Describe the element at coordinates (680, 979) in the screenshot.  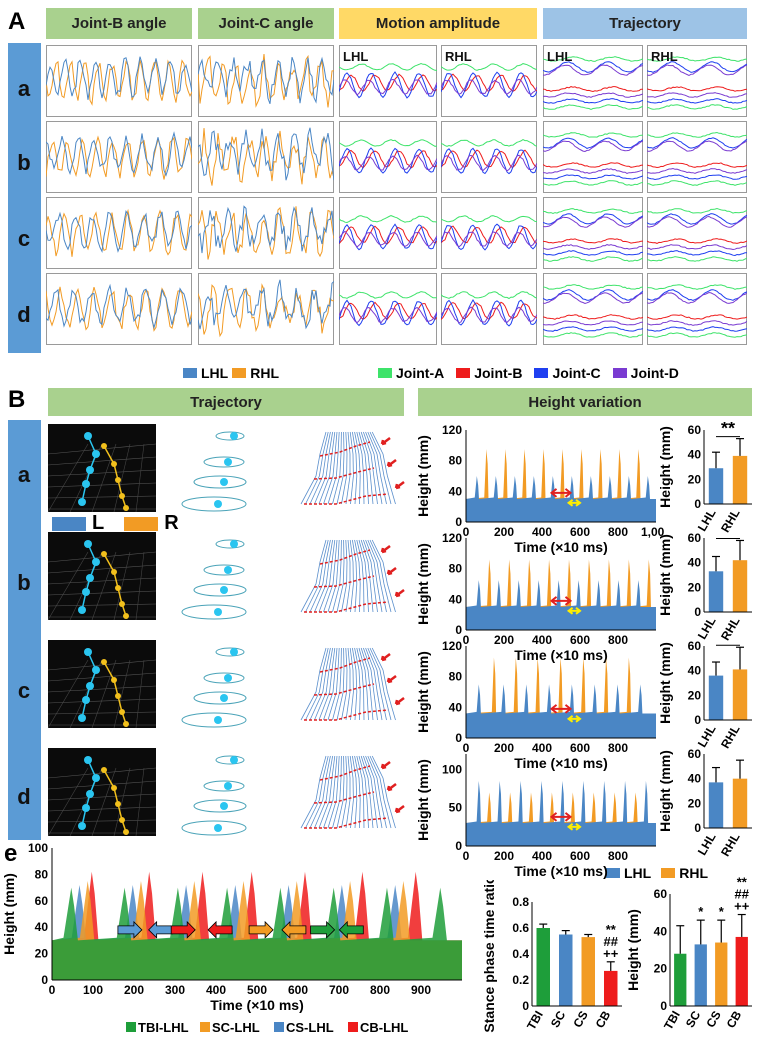
I see `bar-tbi` at that location.